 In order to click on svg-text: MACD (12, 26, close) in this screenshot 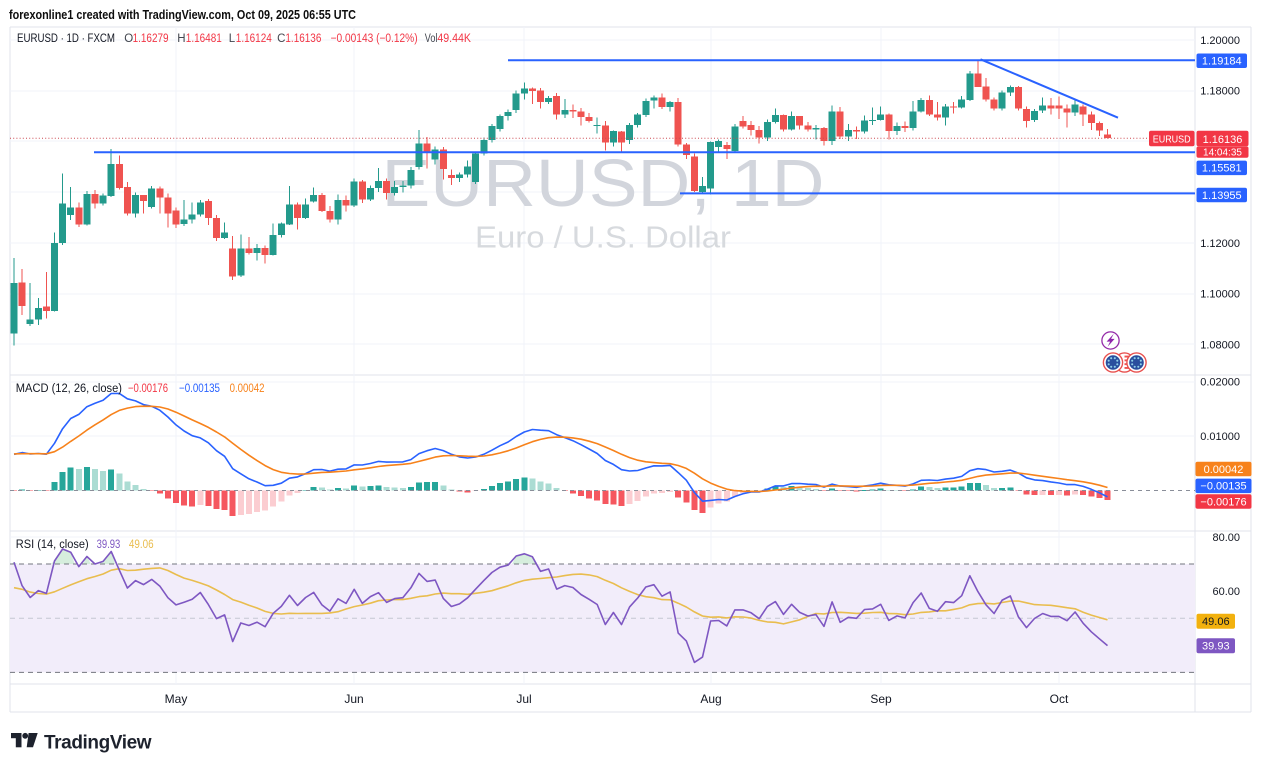, I will do `click(69, 389)`.